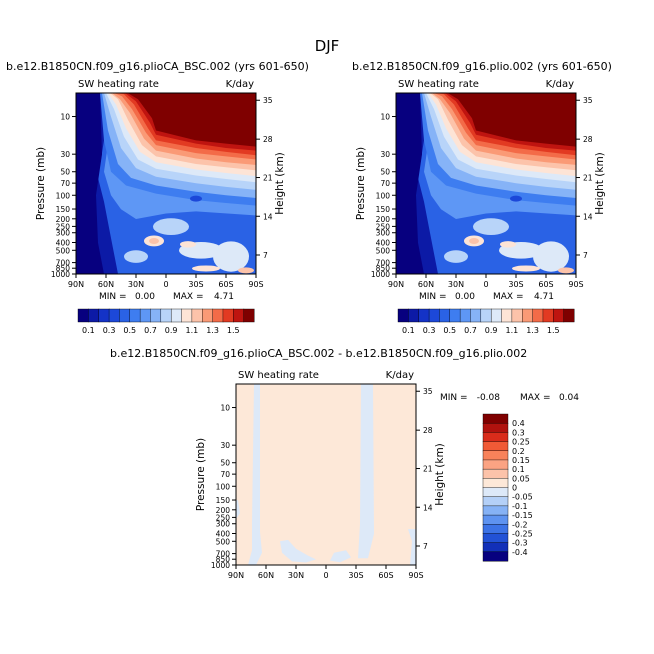  What do you see at coordinates (535, 398) in the screenshot?
I see `panel-2-max-label: MAX =` at bounding box center [535, 398].